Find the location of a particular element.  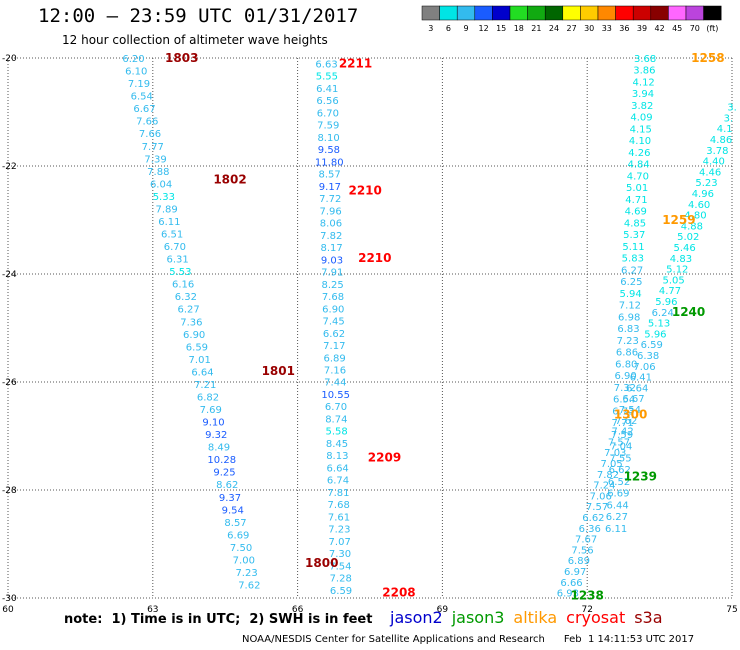

wave-height-value: 6.20 is located at coordinates (133, 59).